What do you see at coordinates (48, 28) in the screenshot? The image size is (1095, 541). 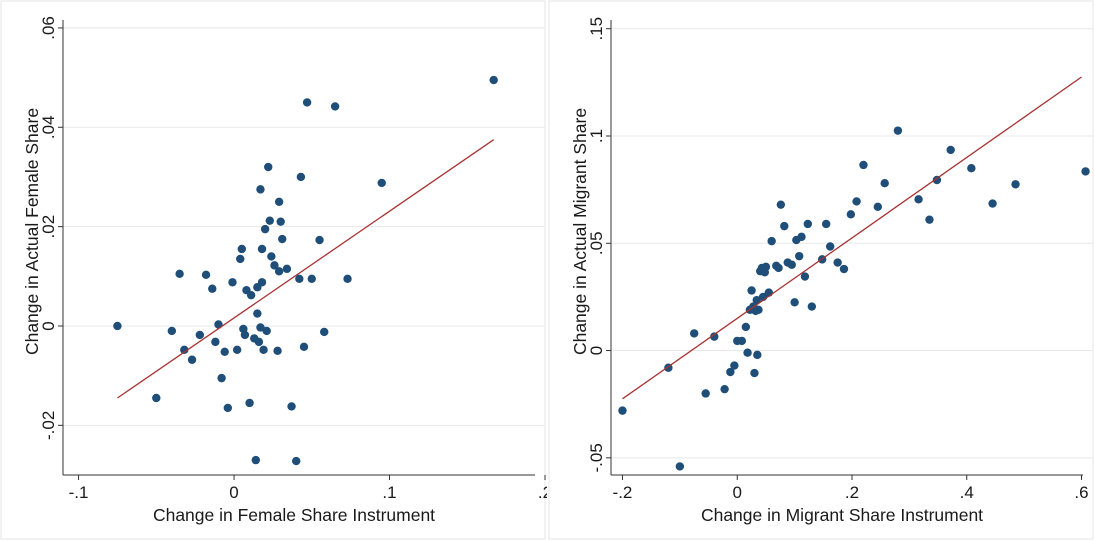 I see `y-tick-label: .06` at bounding box center [48, 28].